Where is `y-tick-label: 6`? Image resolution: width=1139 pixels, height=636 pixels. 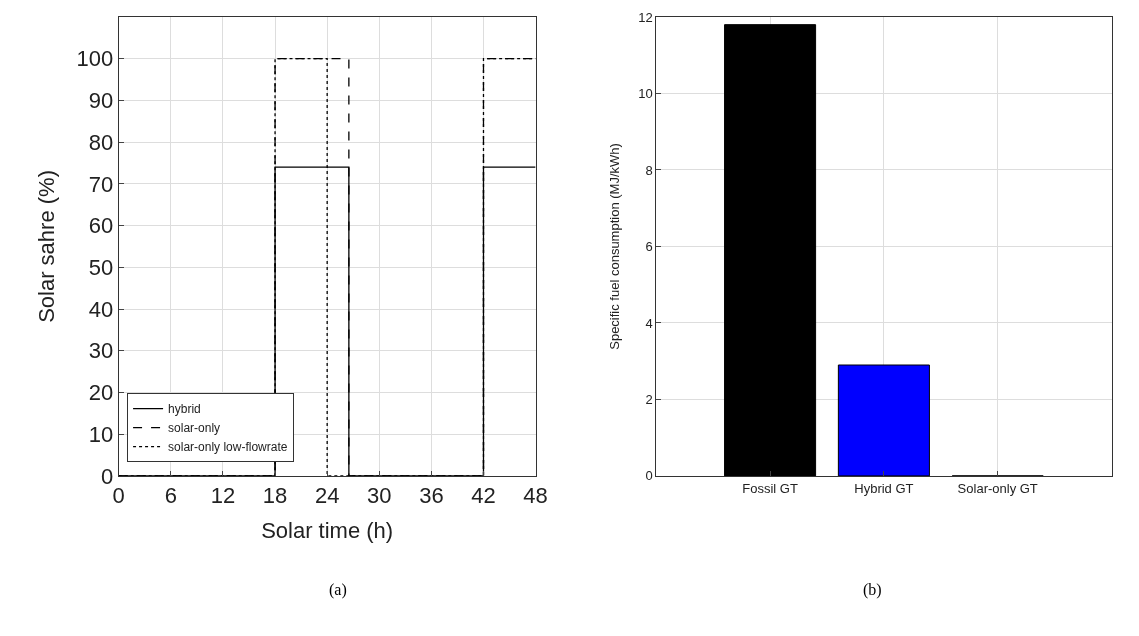 y-tick-label: 6 is located at coordinates (649, 247).